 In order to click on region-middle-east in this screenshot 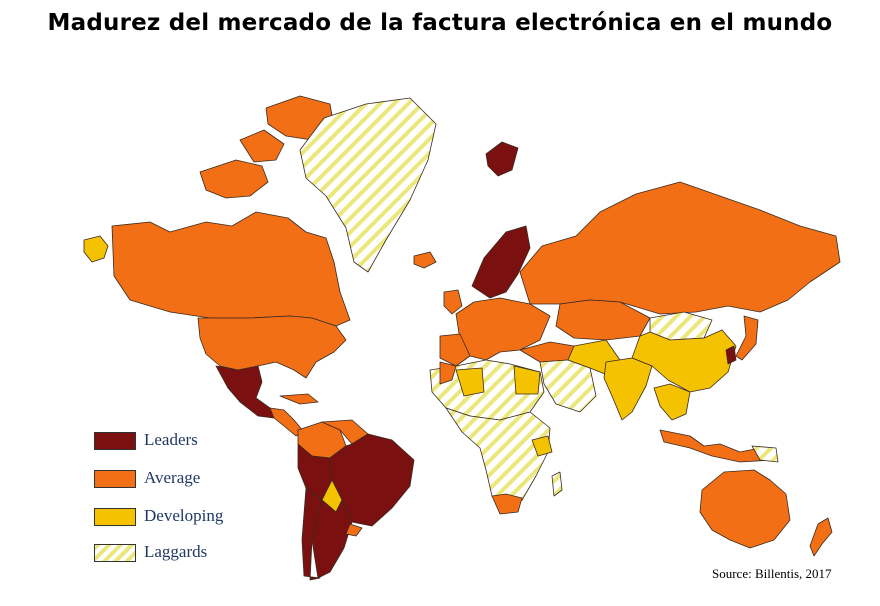, I will do `click(568, 386)`.